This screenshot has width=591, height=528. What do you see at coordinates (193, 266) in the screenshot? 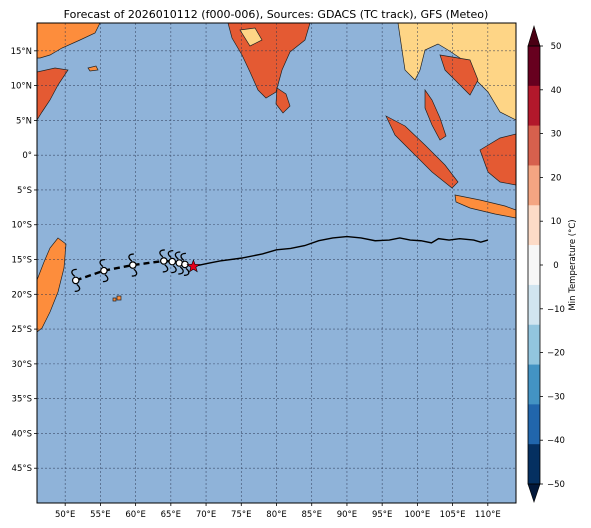
I see `current-position-star-icon` at bounding box center [193, 266].